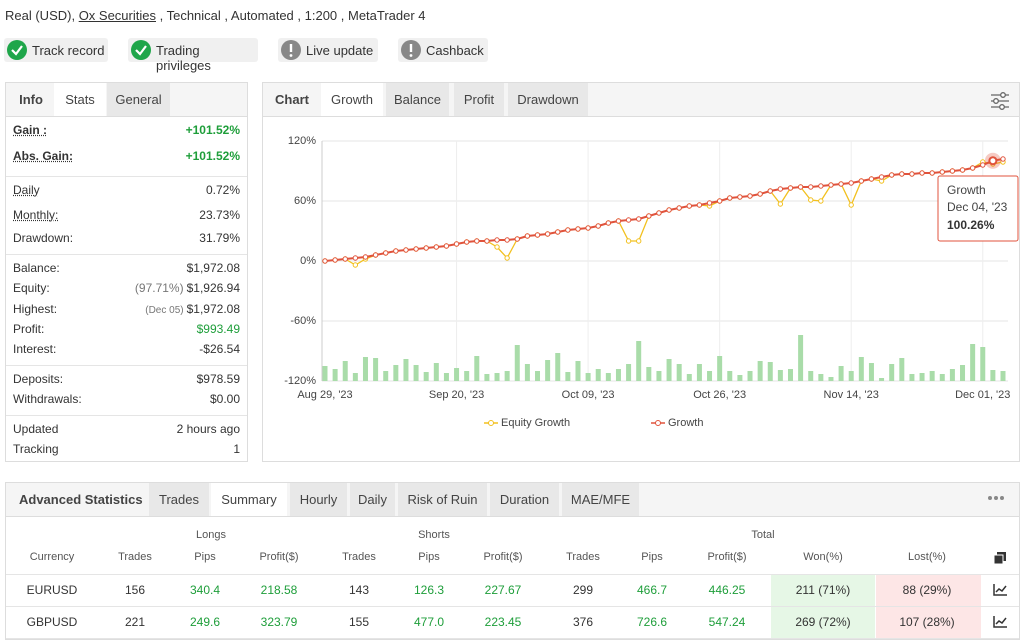 The height and width of the screenshot is (642, 1024). I want to click on stat-label: Equity:, so click(31, 288).